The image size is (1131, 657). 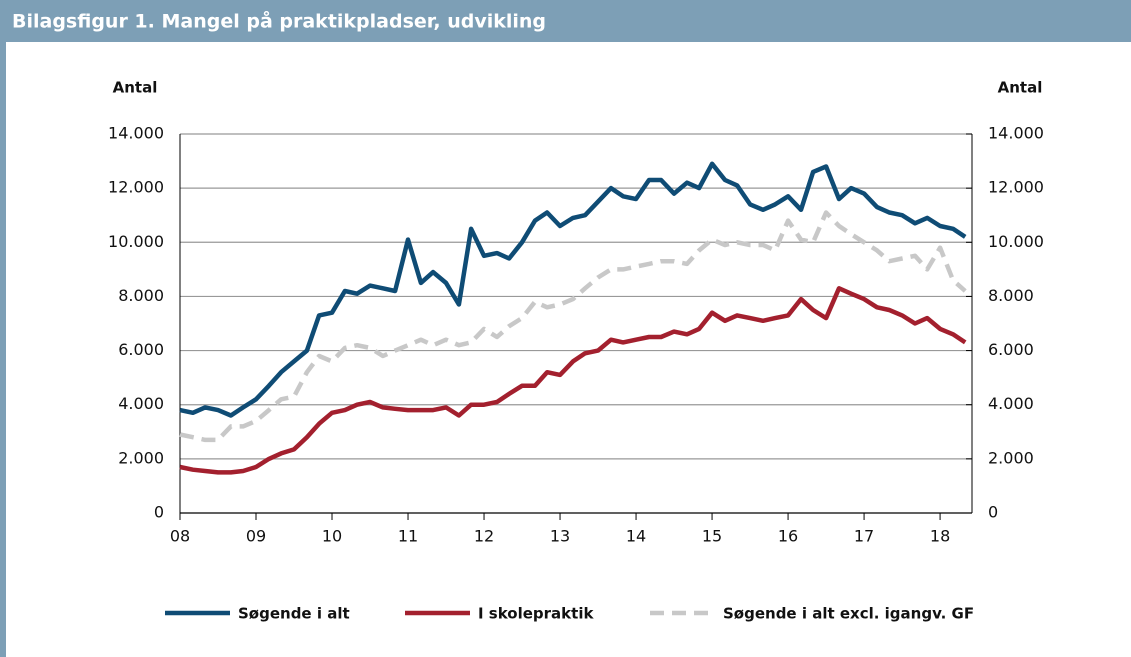 I want to click on y2-tick-label: 0, so click(x=993, y=512).